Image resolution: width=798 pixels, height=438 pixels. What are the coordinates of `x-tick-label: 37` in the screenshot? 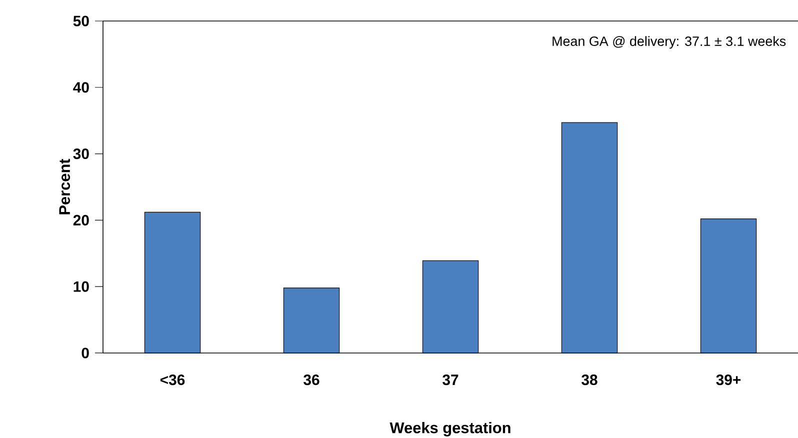 It's located at (450, 380).